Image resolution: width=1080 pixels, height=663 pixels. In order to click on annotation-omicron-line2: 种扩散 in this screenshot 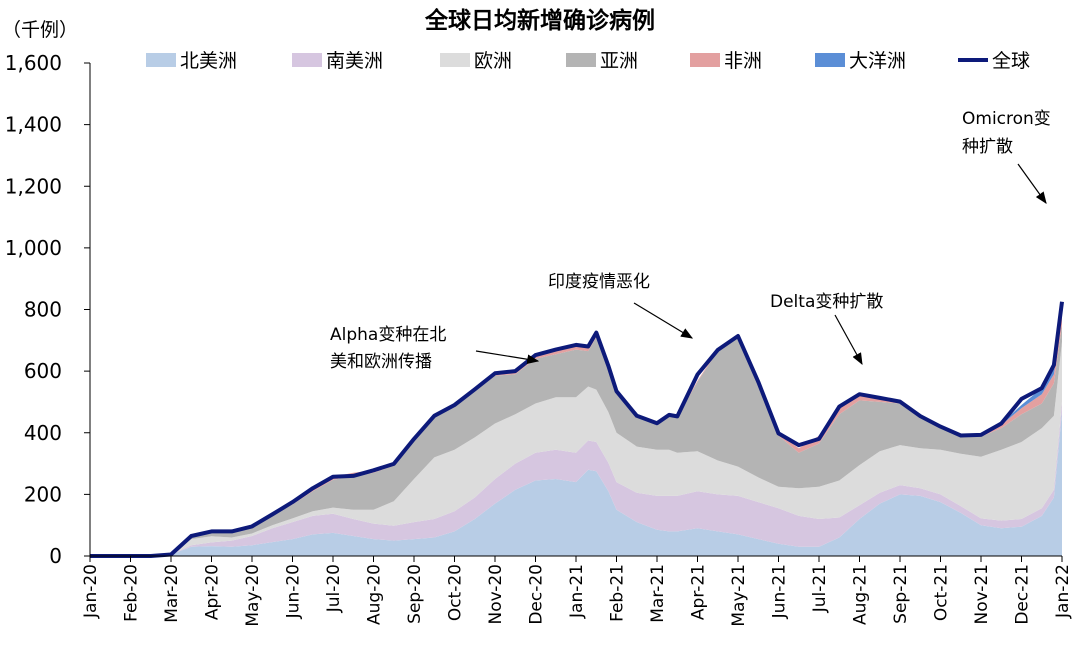, I will do `click(987, 147)`.